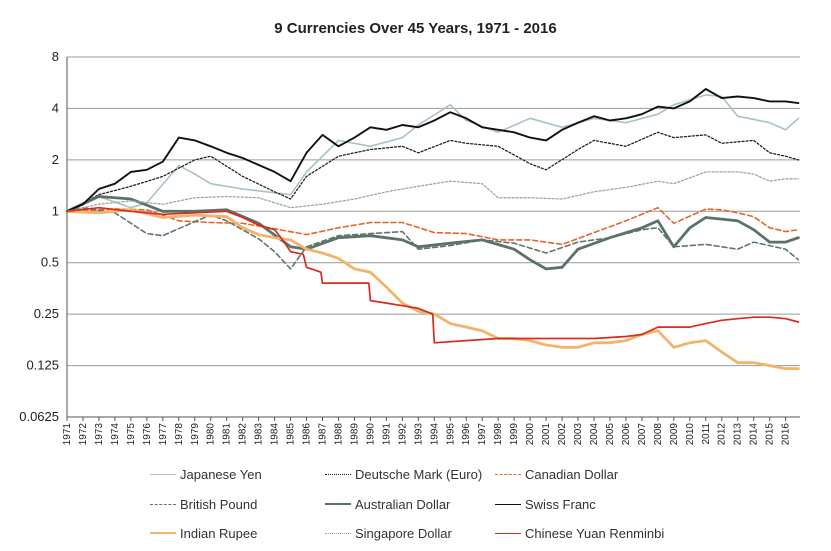 The width and height of the screenshot is (831, 551). What do you see at coordinates (595, 533) in the screenshot?
I see `legend-label: Chinese Yuan Renminbi` at bounding box center [595, 533].